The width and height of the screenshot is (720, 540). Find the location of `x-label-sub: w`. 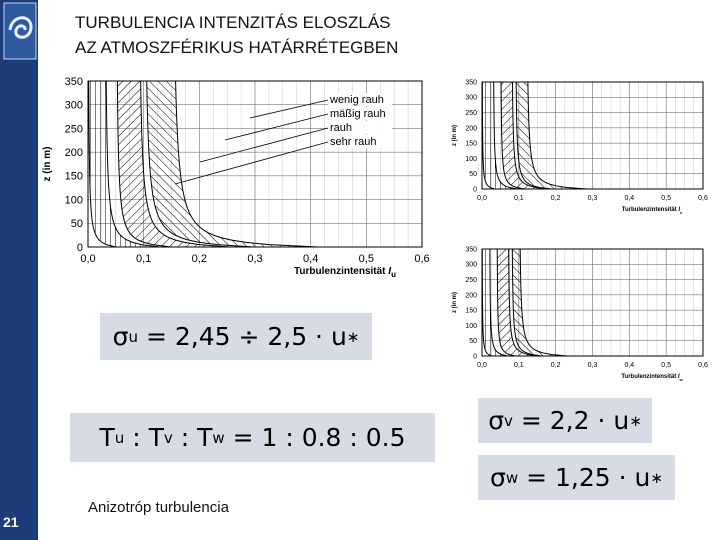

x-label-sub: w is located at coordinates (681, 379).